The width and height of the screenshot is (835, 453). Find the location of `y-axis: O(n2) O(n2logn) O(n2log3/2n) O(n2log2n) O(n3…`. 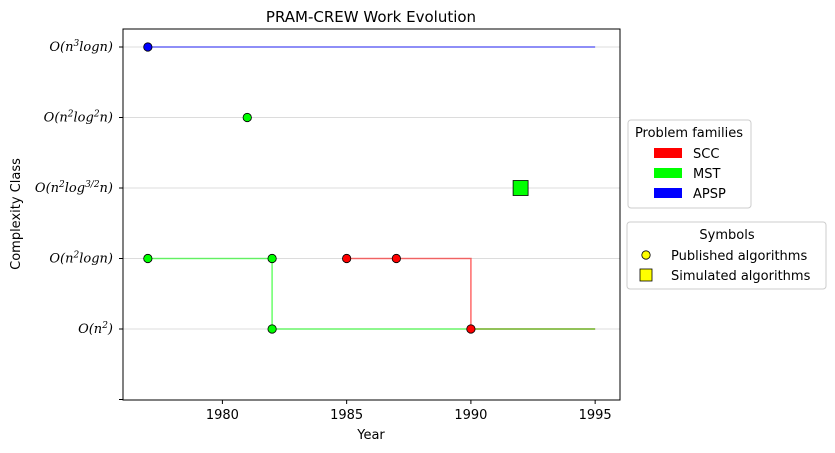

y-axis: O(n2) O(n2logn) O(n2log3/2n) O(n2log2n) O(n3… is located at coordinates (79, 219).